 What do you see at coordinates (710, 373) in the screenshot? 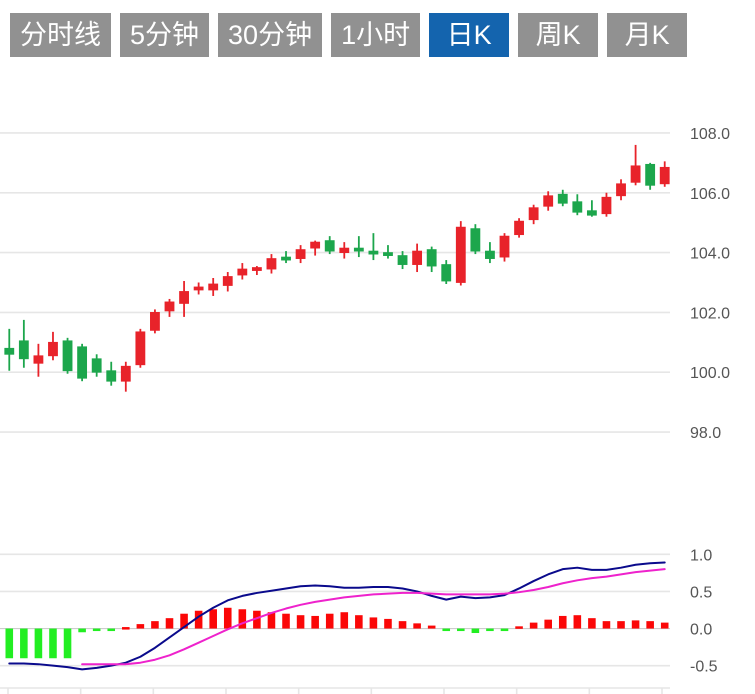
I see `price-tick-label: 100.0` at bounding box center [710, 373].